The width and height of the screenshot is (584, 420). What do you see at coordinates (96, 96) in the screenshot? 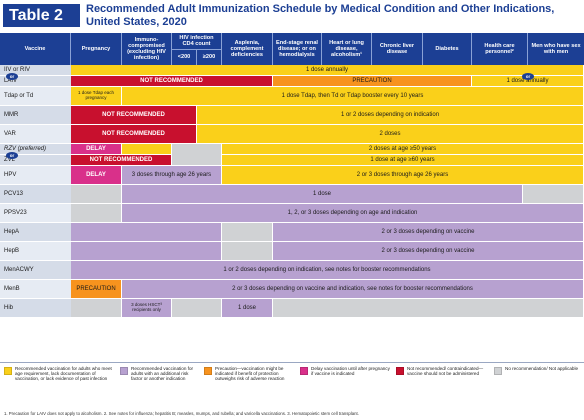
I see `tdap-pregnancy: 1 dose Tdap each pregnancy` at bounding box center [96, 96].